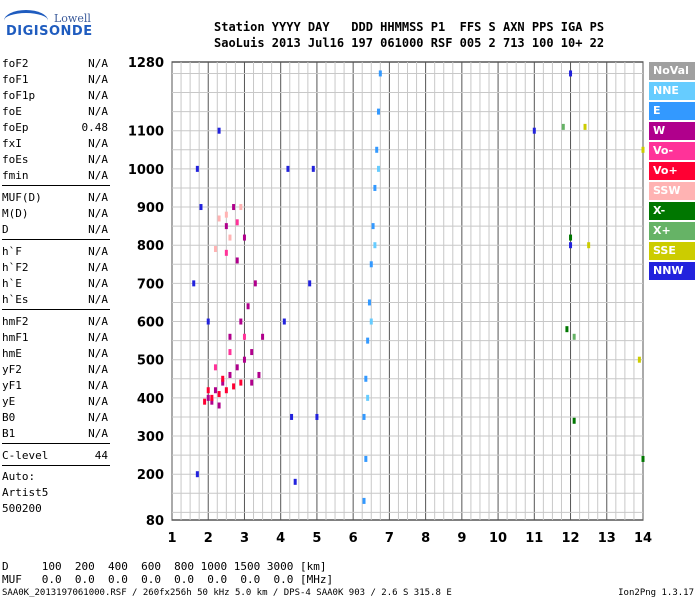 The height and width of the screenshot is (600, 700). I want to click on x-tick-label: 11, so click(534, 538).